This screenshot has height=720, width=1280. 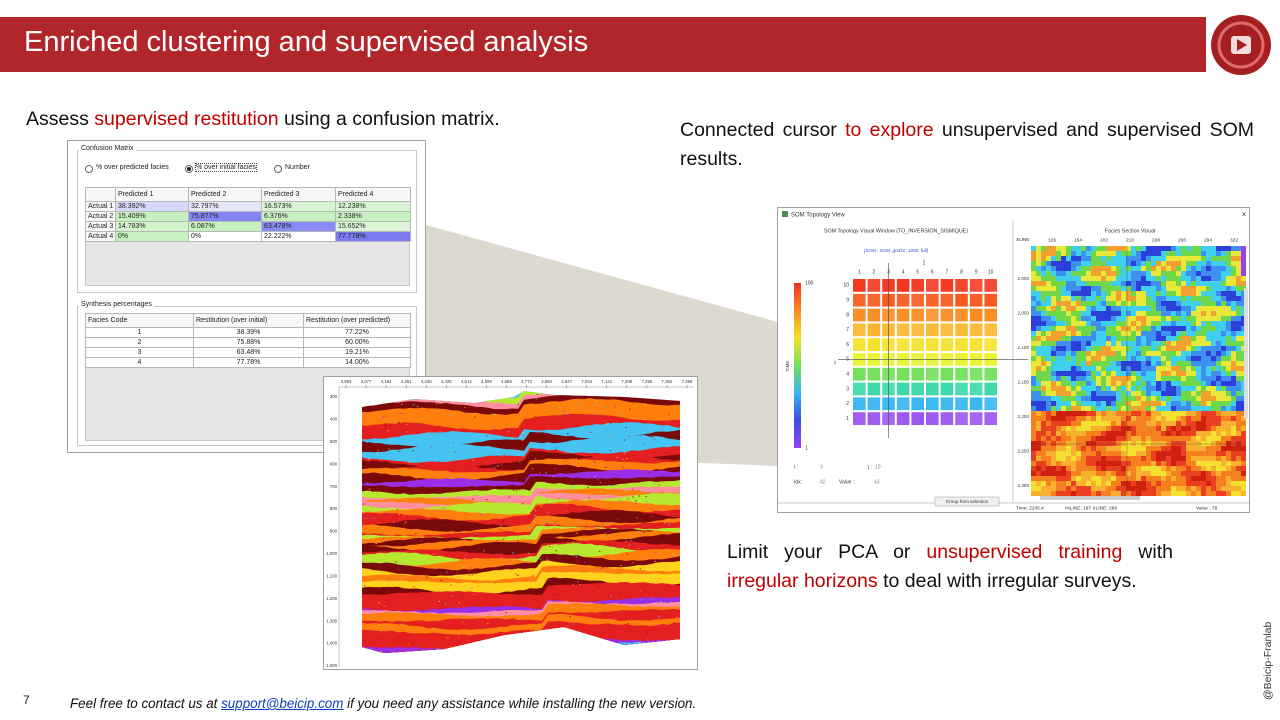 What do you see at coordinates (132, 167) in the screenshot?
I see `radio-label: % over predicted facies` at bounding box center [132, 167].